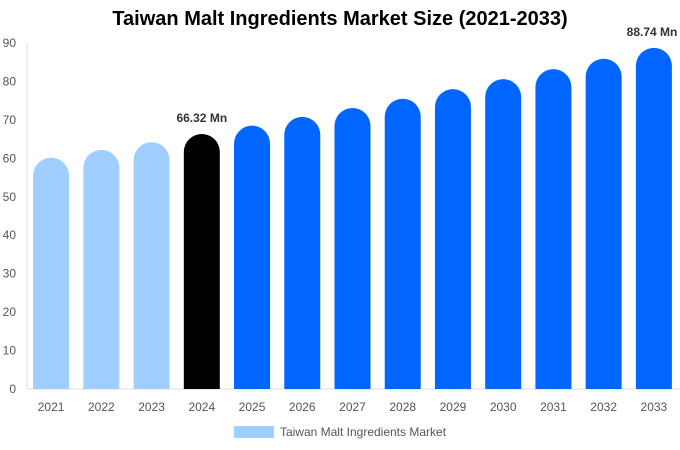  I want to click on y-tick-label: 10, so click(10, 351).